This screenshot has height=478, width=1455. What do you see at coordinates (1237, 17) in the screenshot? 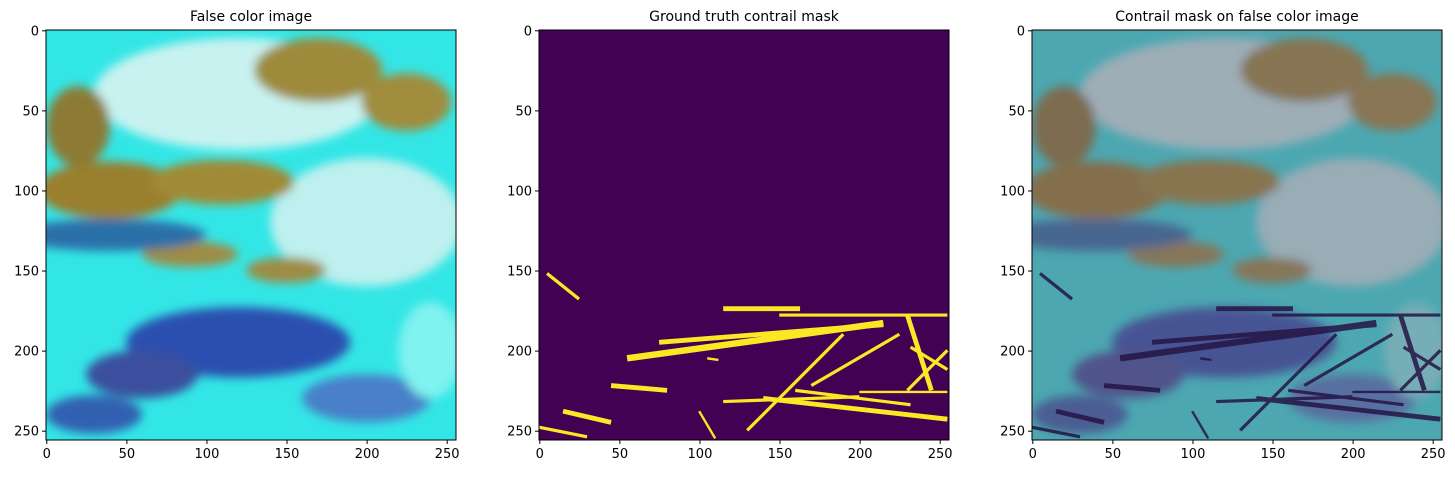
I see `chart-title: Contrail mask on false color image` at bounding box center [1237, 17].